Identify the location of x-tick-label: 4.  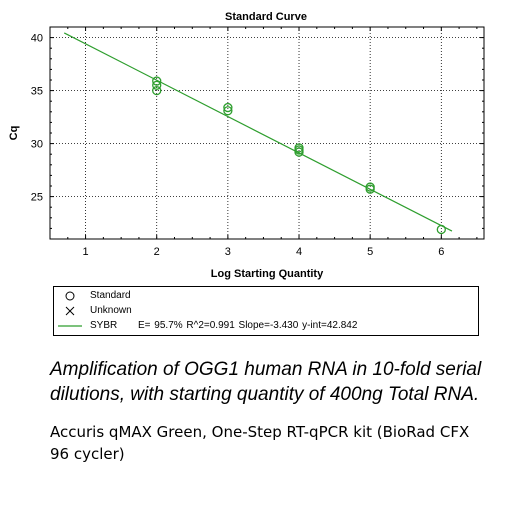
(299, 252).